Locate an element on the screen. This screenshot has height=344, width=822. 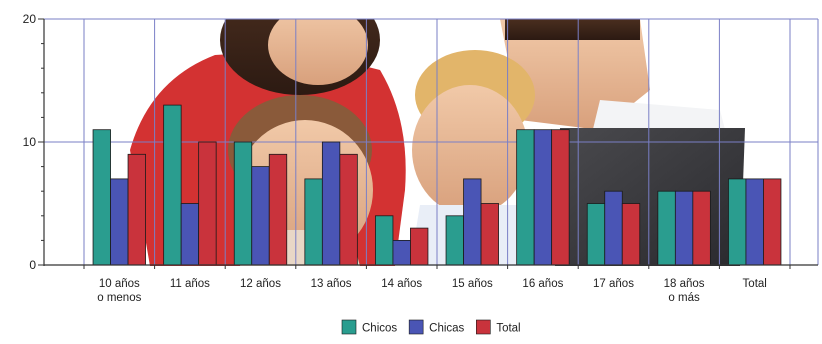
x-tick-label: Total is located at coordinates (755, 284).